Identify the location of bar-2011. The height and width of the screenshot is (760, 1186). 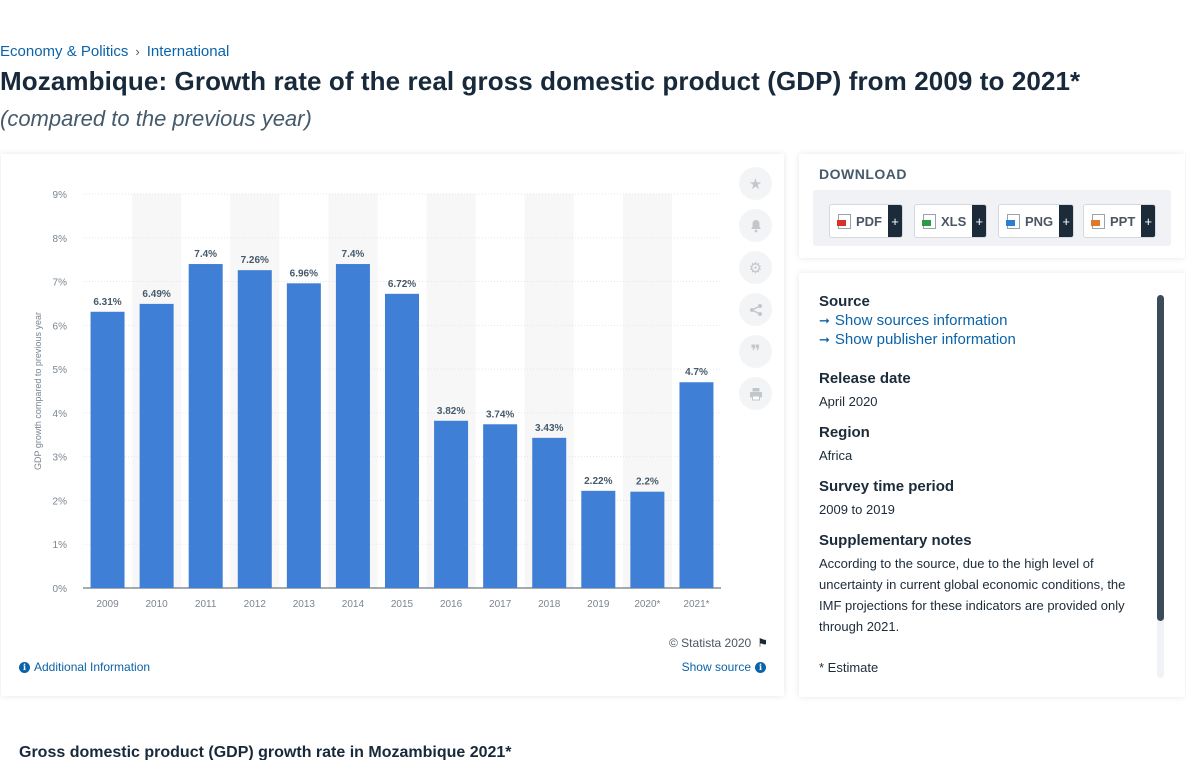
(205, 426).